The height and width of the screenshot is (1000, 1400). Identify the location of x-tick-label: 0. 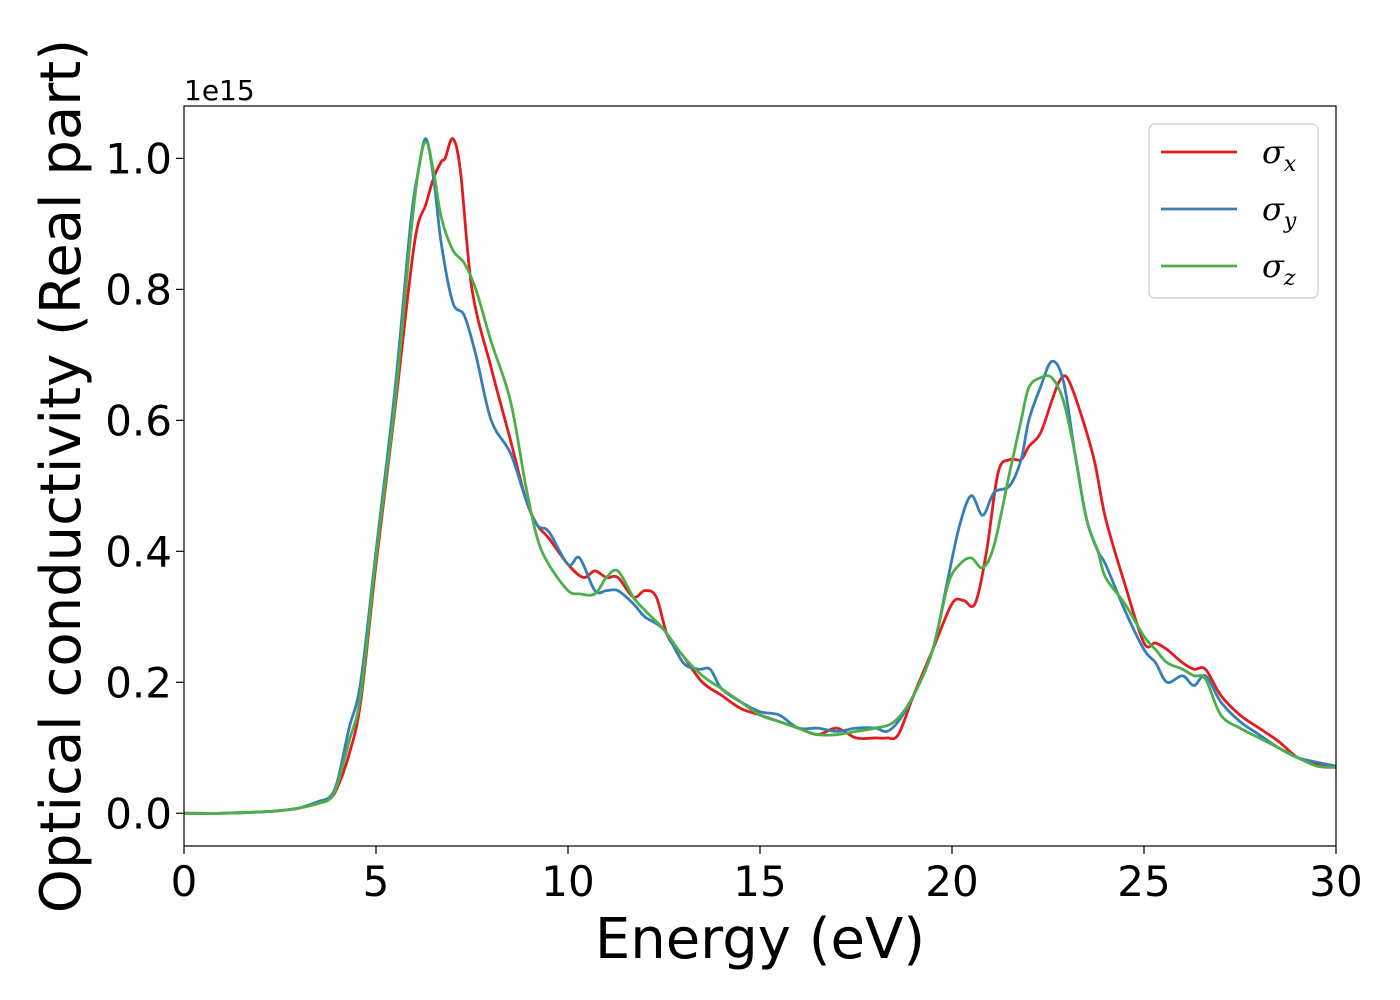
(184, 881).